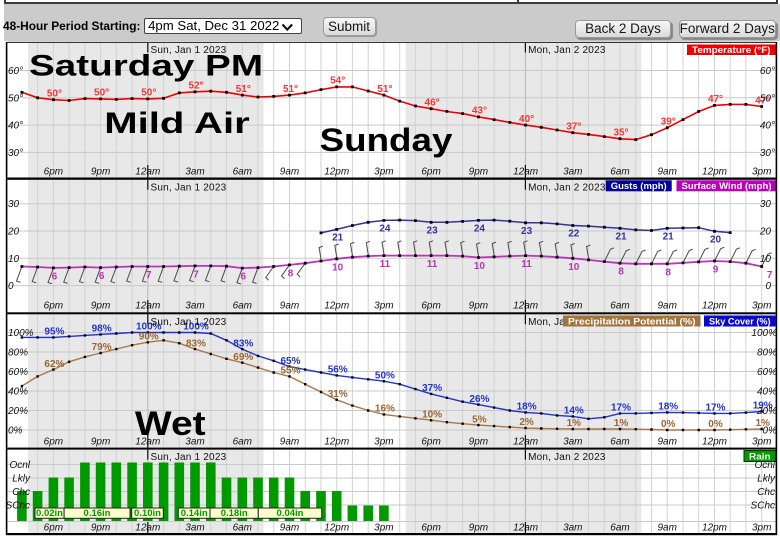  Describe the element at coordinates (97, 513) in the screenshot. I see `svg-text: 0.16in` at that location.